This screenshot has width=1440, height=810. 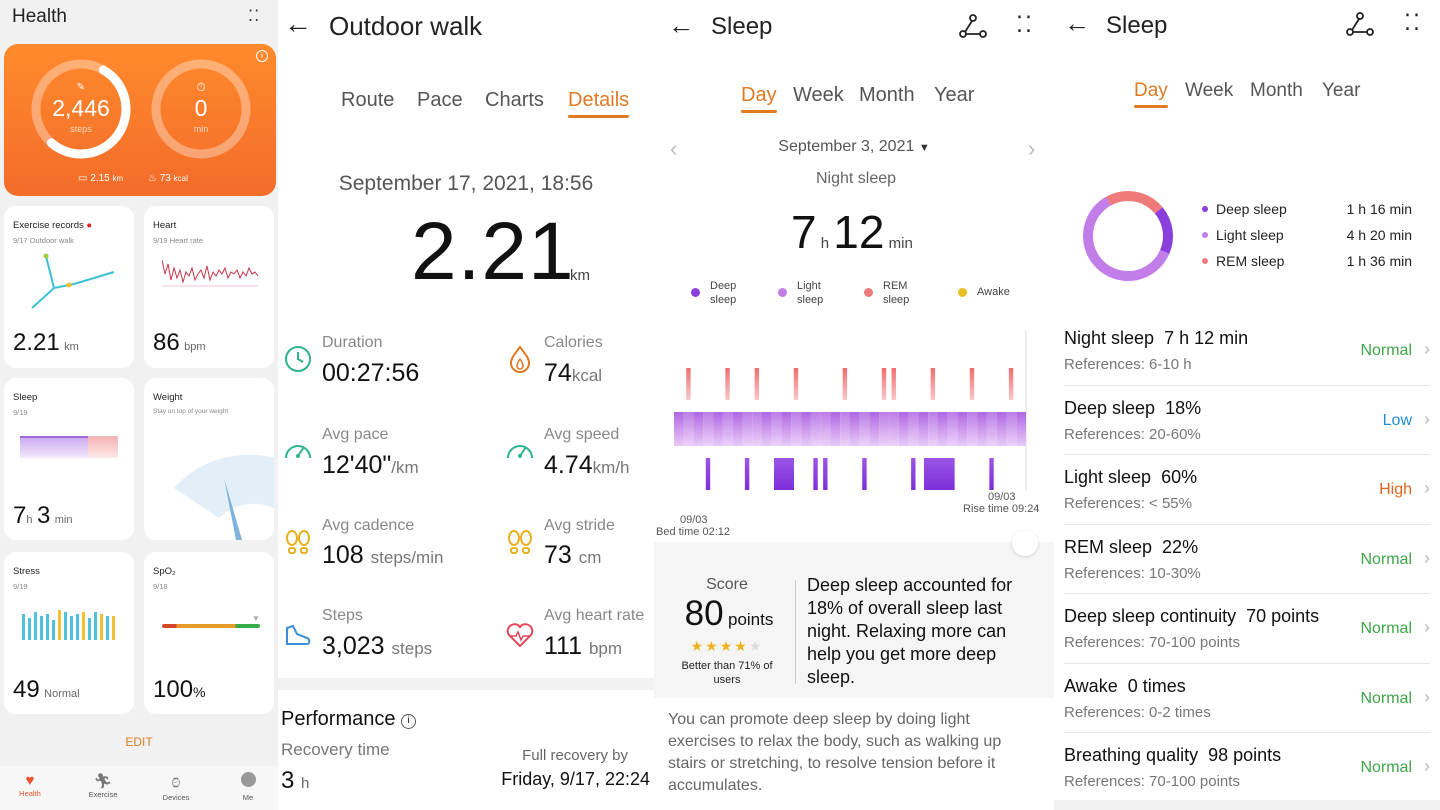 What do you see at coordinates (211, 626) in the screenshot?
I see `spo2-scale` at bounding box center [211, 626].